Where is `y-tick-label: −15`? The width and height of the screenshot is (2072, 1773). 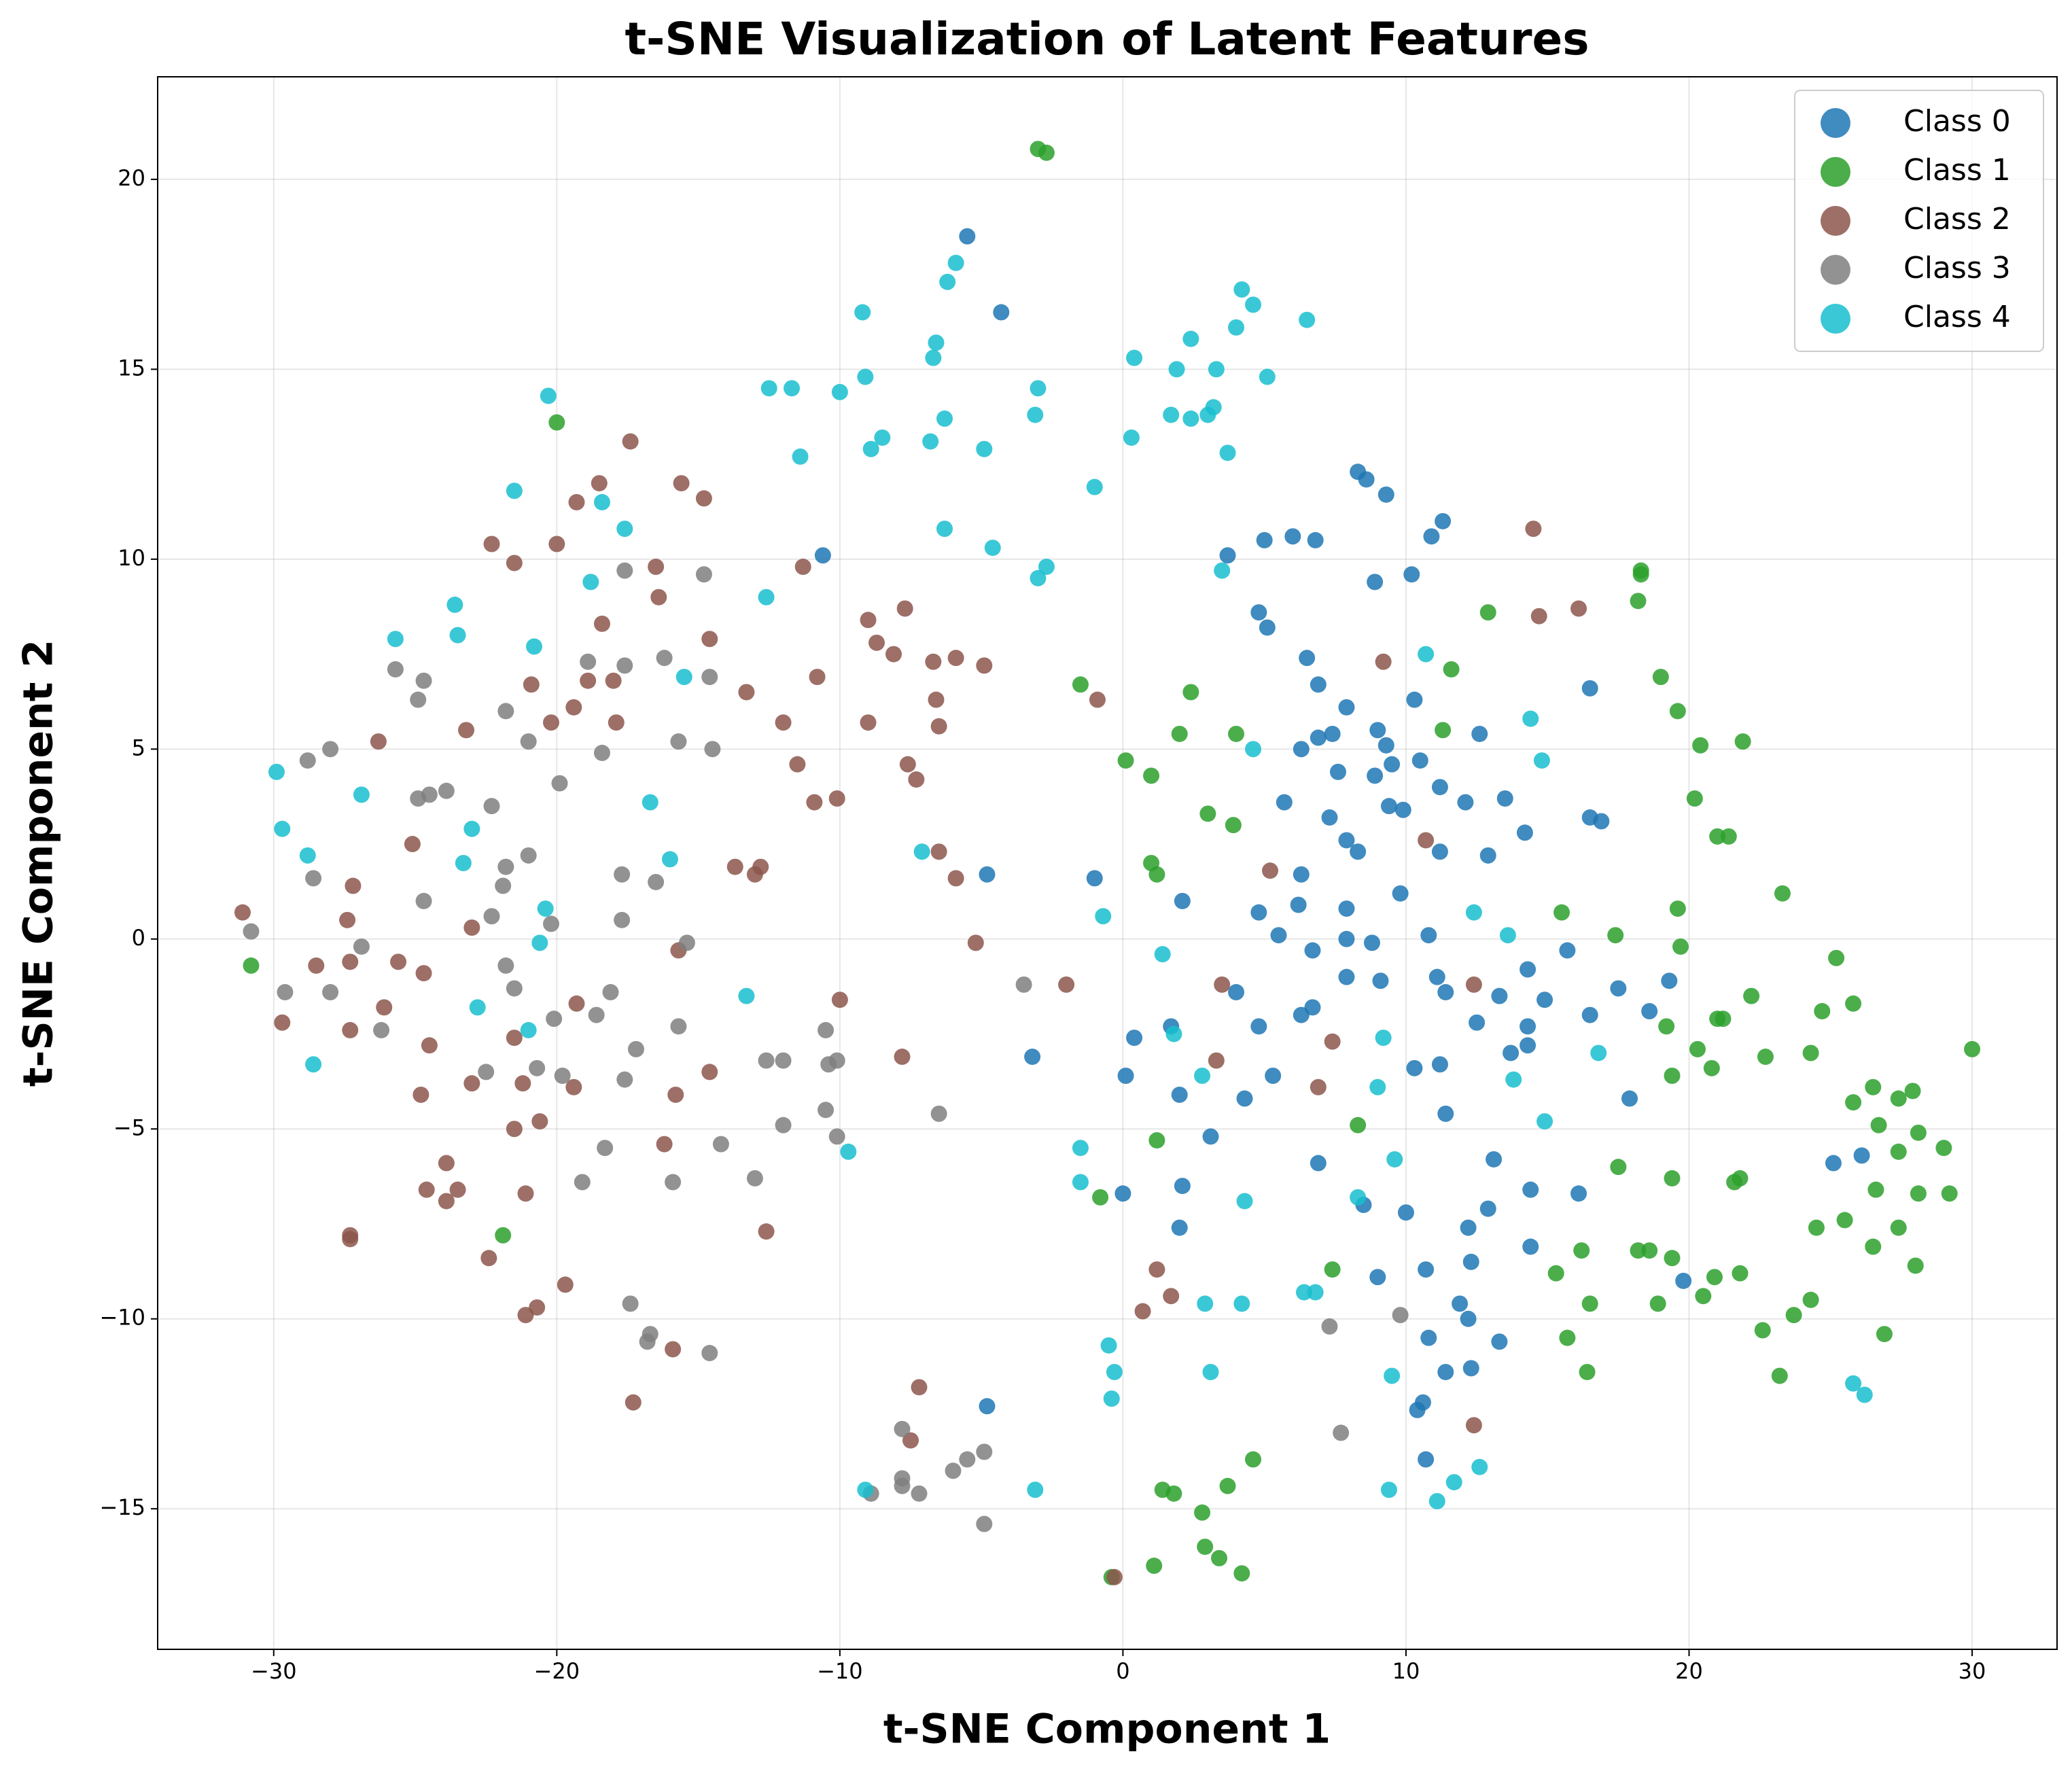
y-tick-label: −15 is located at coordinates (122, 1507).